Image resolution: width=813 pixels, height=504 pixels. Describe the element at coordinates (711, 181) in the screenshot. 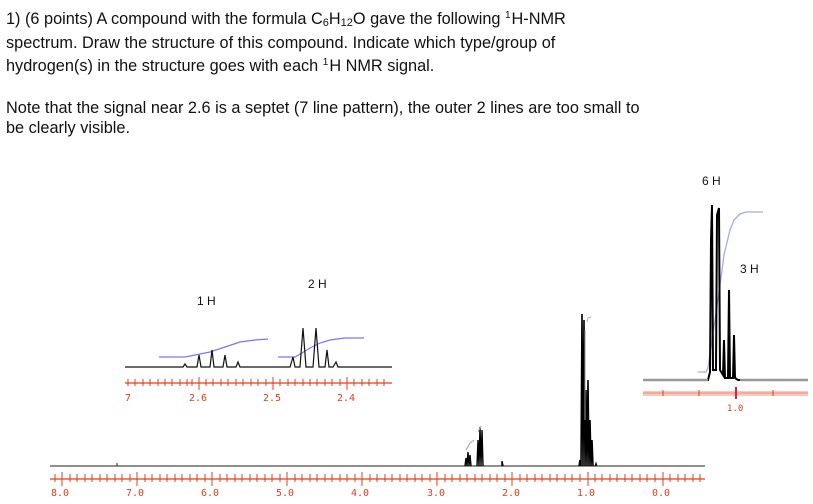

I see `integration-label-6h: 6 H` at that location.